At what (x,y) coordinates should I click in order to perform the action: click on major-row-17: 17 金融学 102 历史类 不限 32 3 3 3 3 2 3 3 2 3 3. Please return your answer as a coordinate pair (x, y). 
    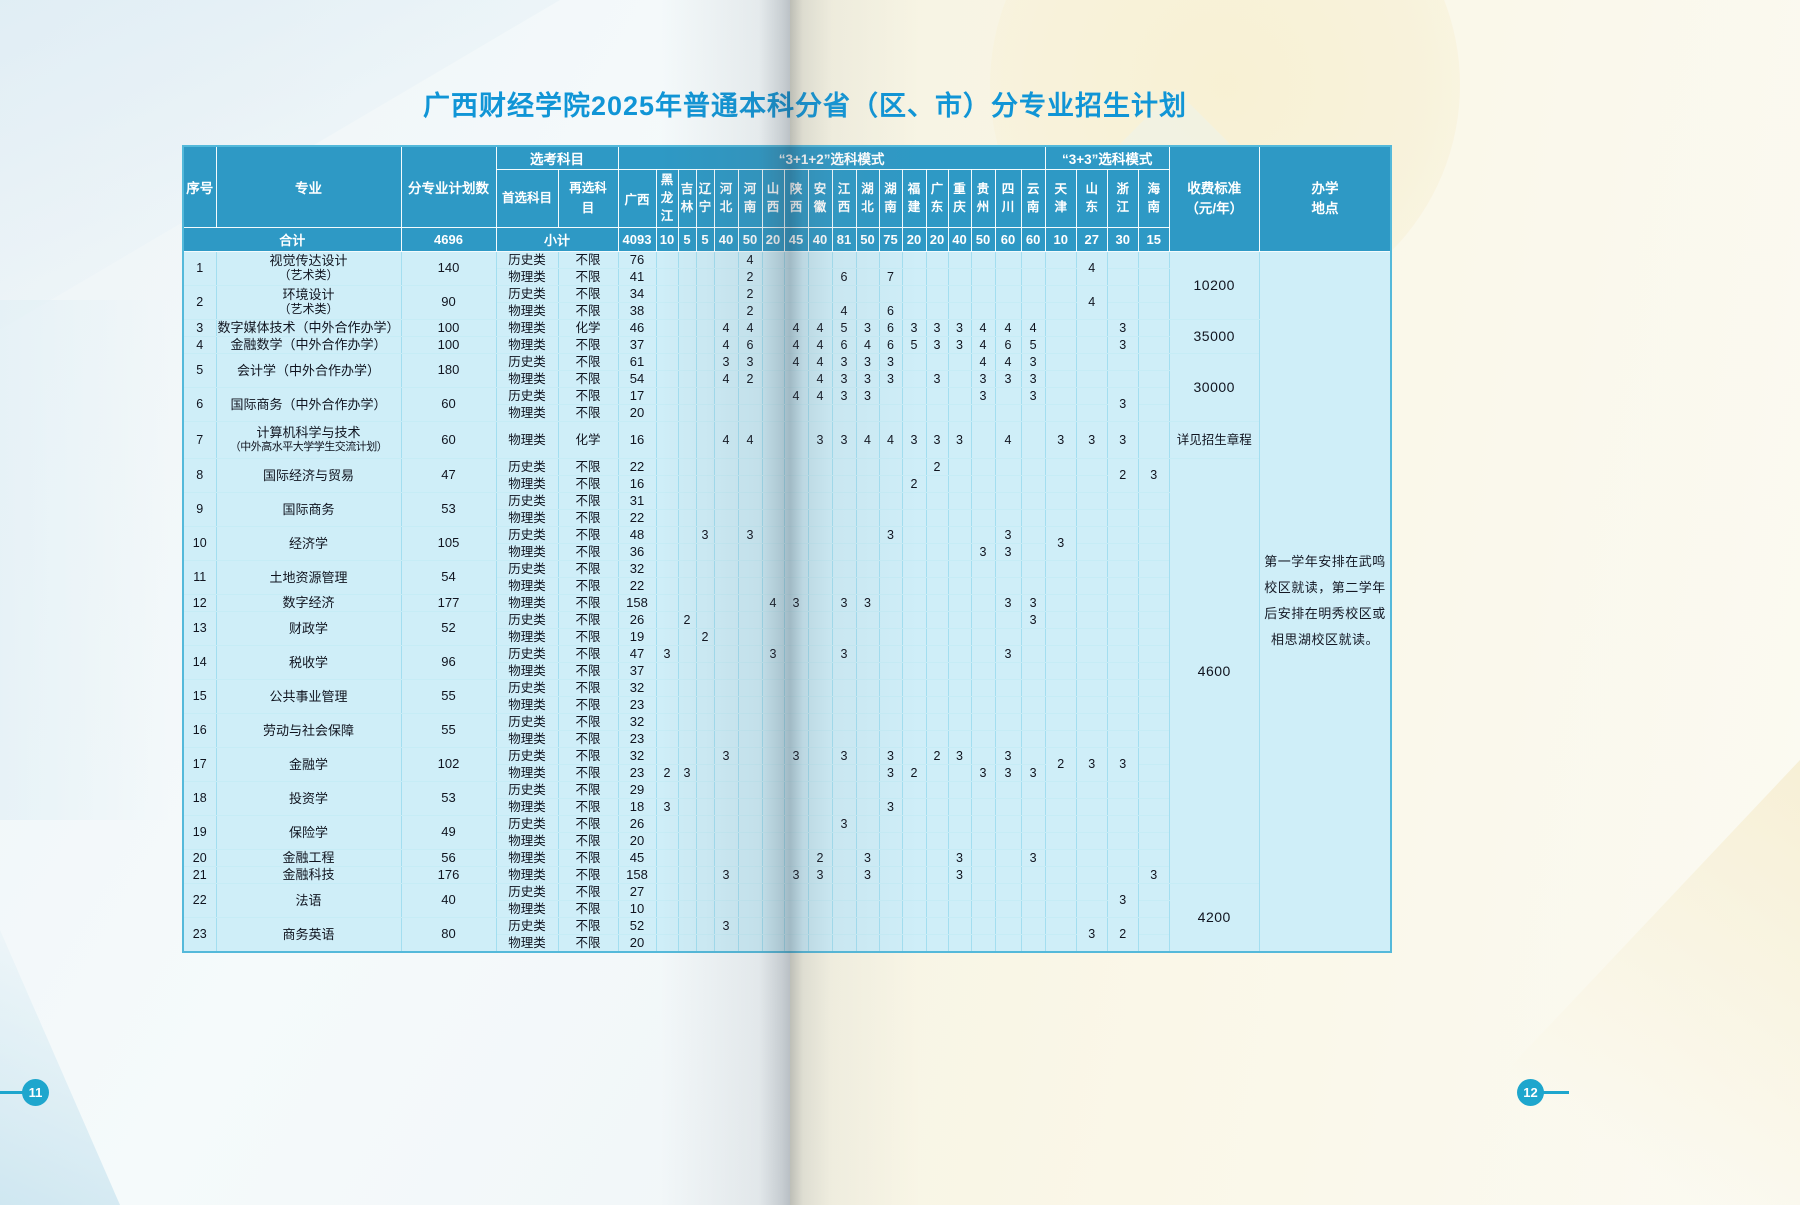
    Looking at the image, I should click on (786, 764).